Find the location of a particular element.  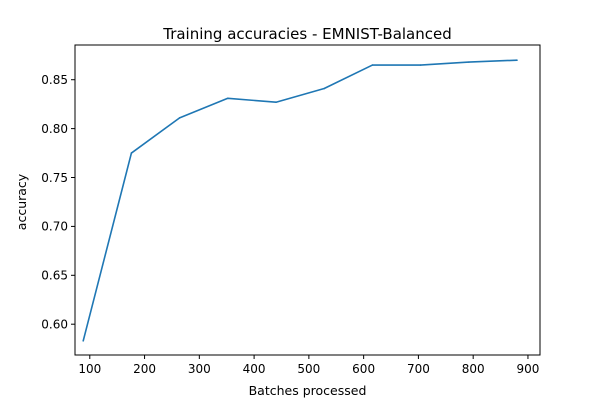

y-tick-label: 0.80 is located at coordinates (54, 129).